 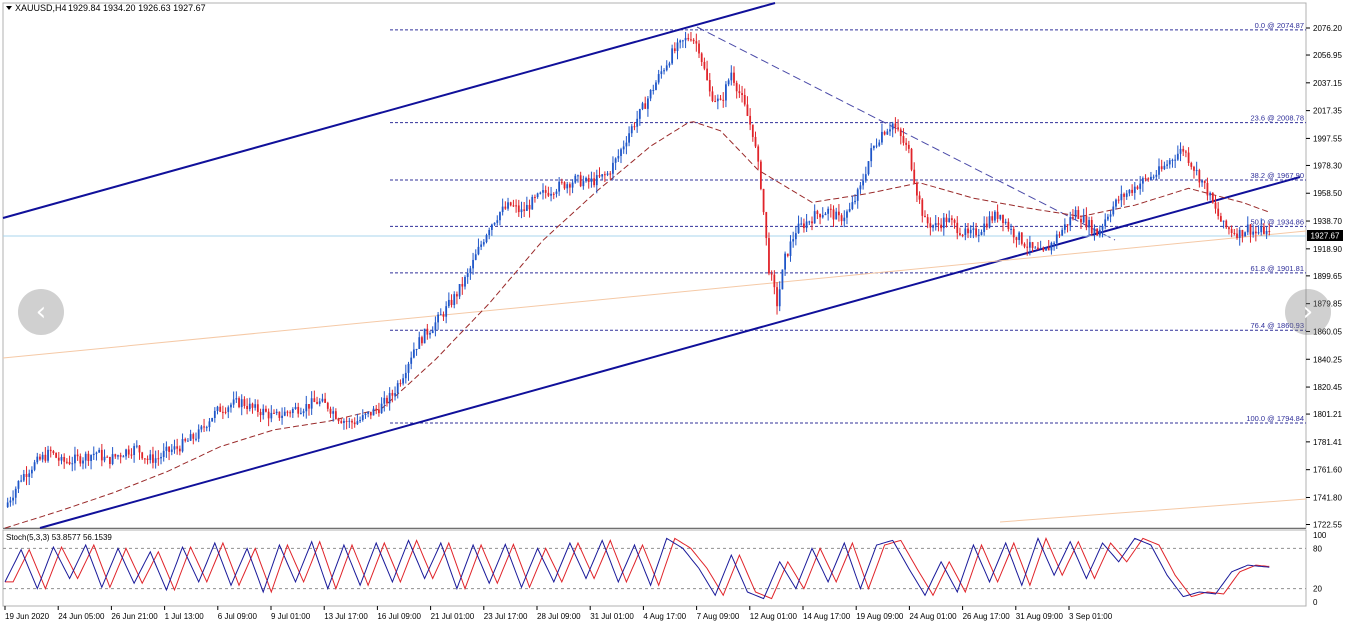 I want to click on time-tick-label: 24 Aug 01:00, so click(x=933, y=616).